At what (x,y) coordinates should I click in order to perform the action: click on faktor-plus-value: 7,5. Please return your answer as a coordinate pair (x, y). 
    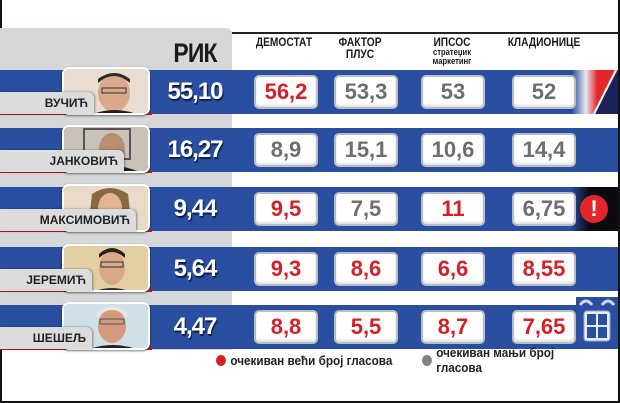
    Looking at the image, I should click on (366, 209).